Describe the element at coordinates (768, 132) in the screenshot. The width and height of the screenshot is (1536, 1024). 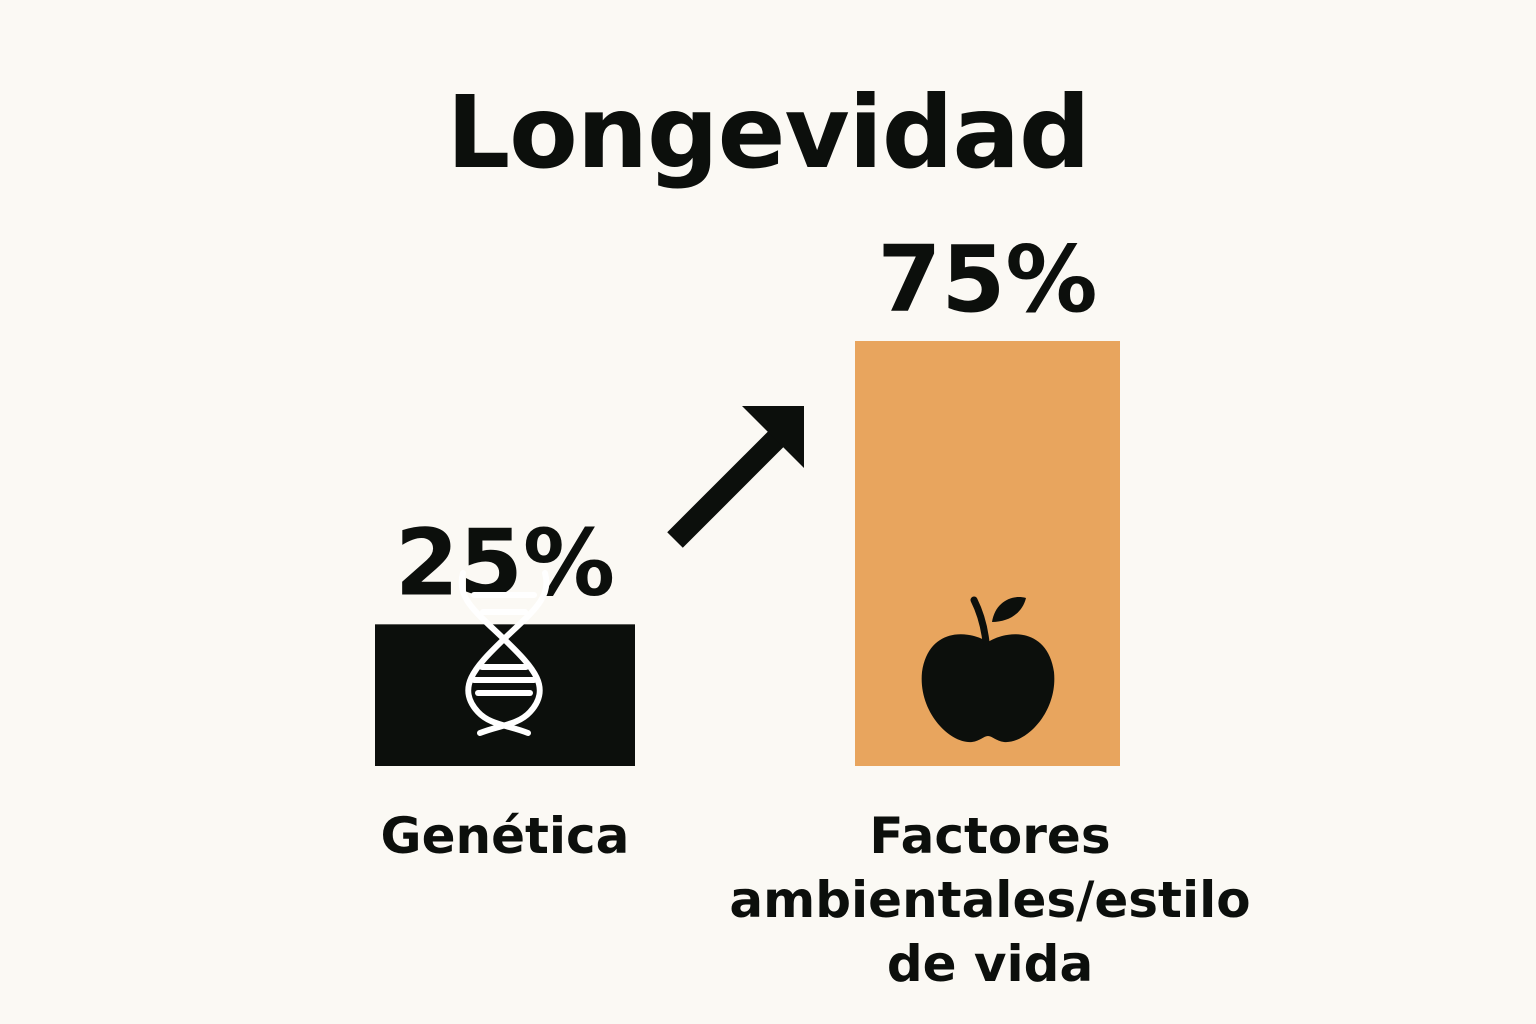
I see `chart-title: Longevidad` at that location.